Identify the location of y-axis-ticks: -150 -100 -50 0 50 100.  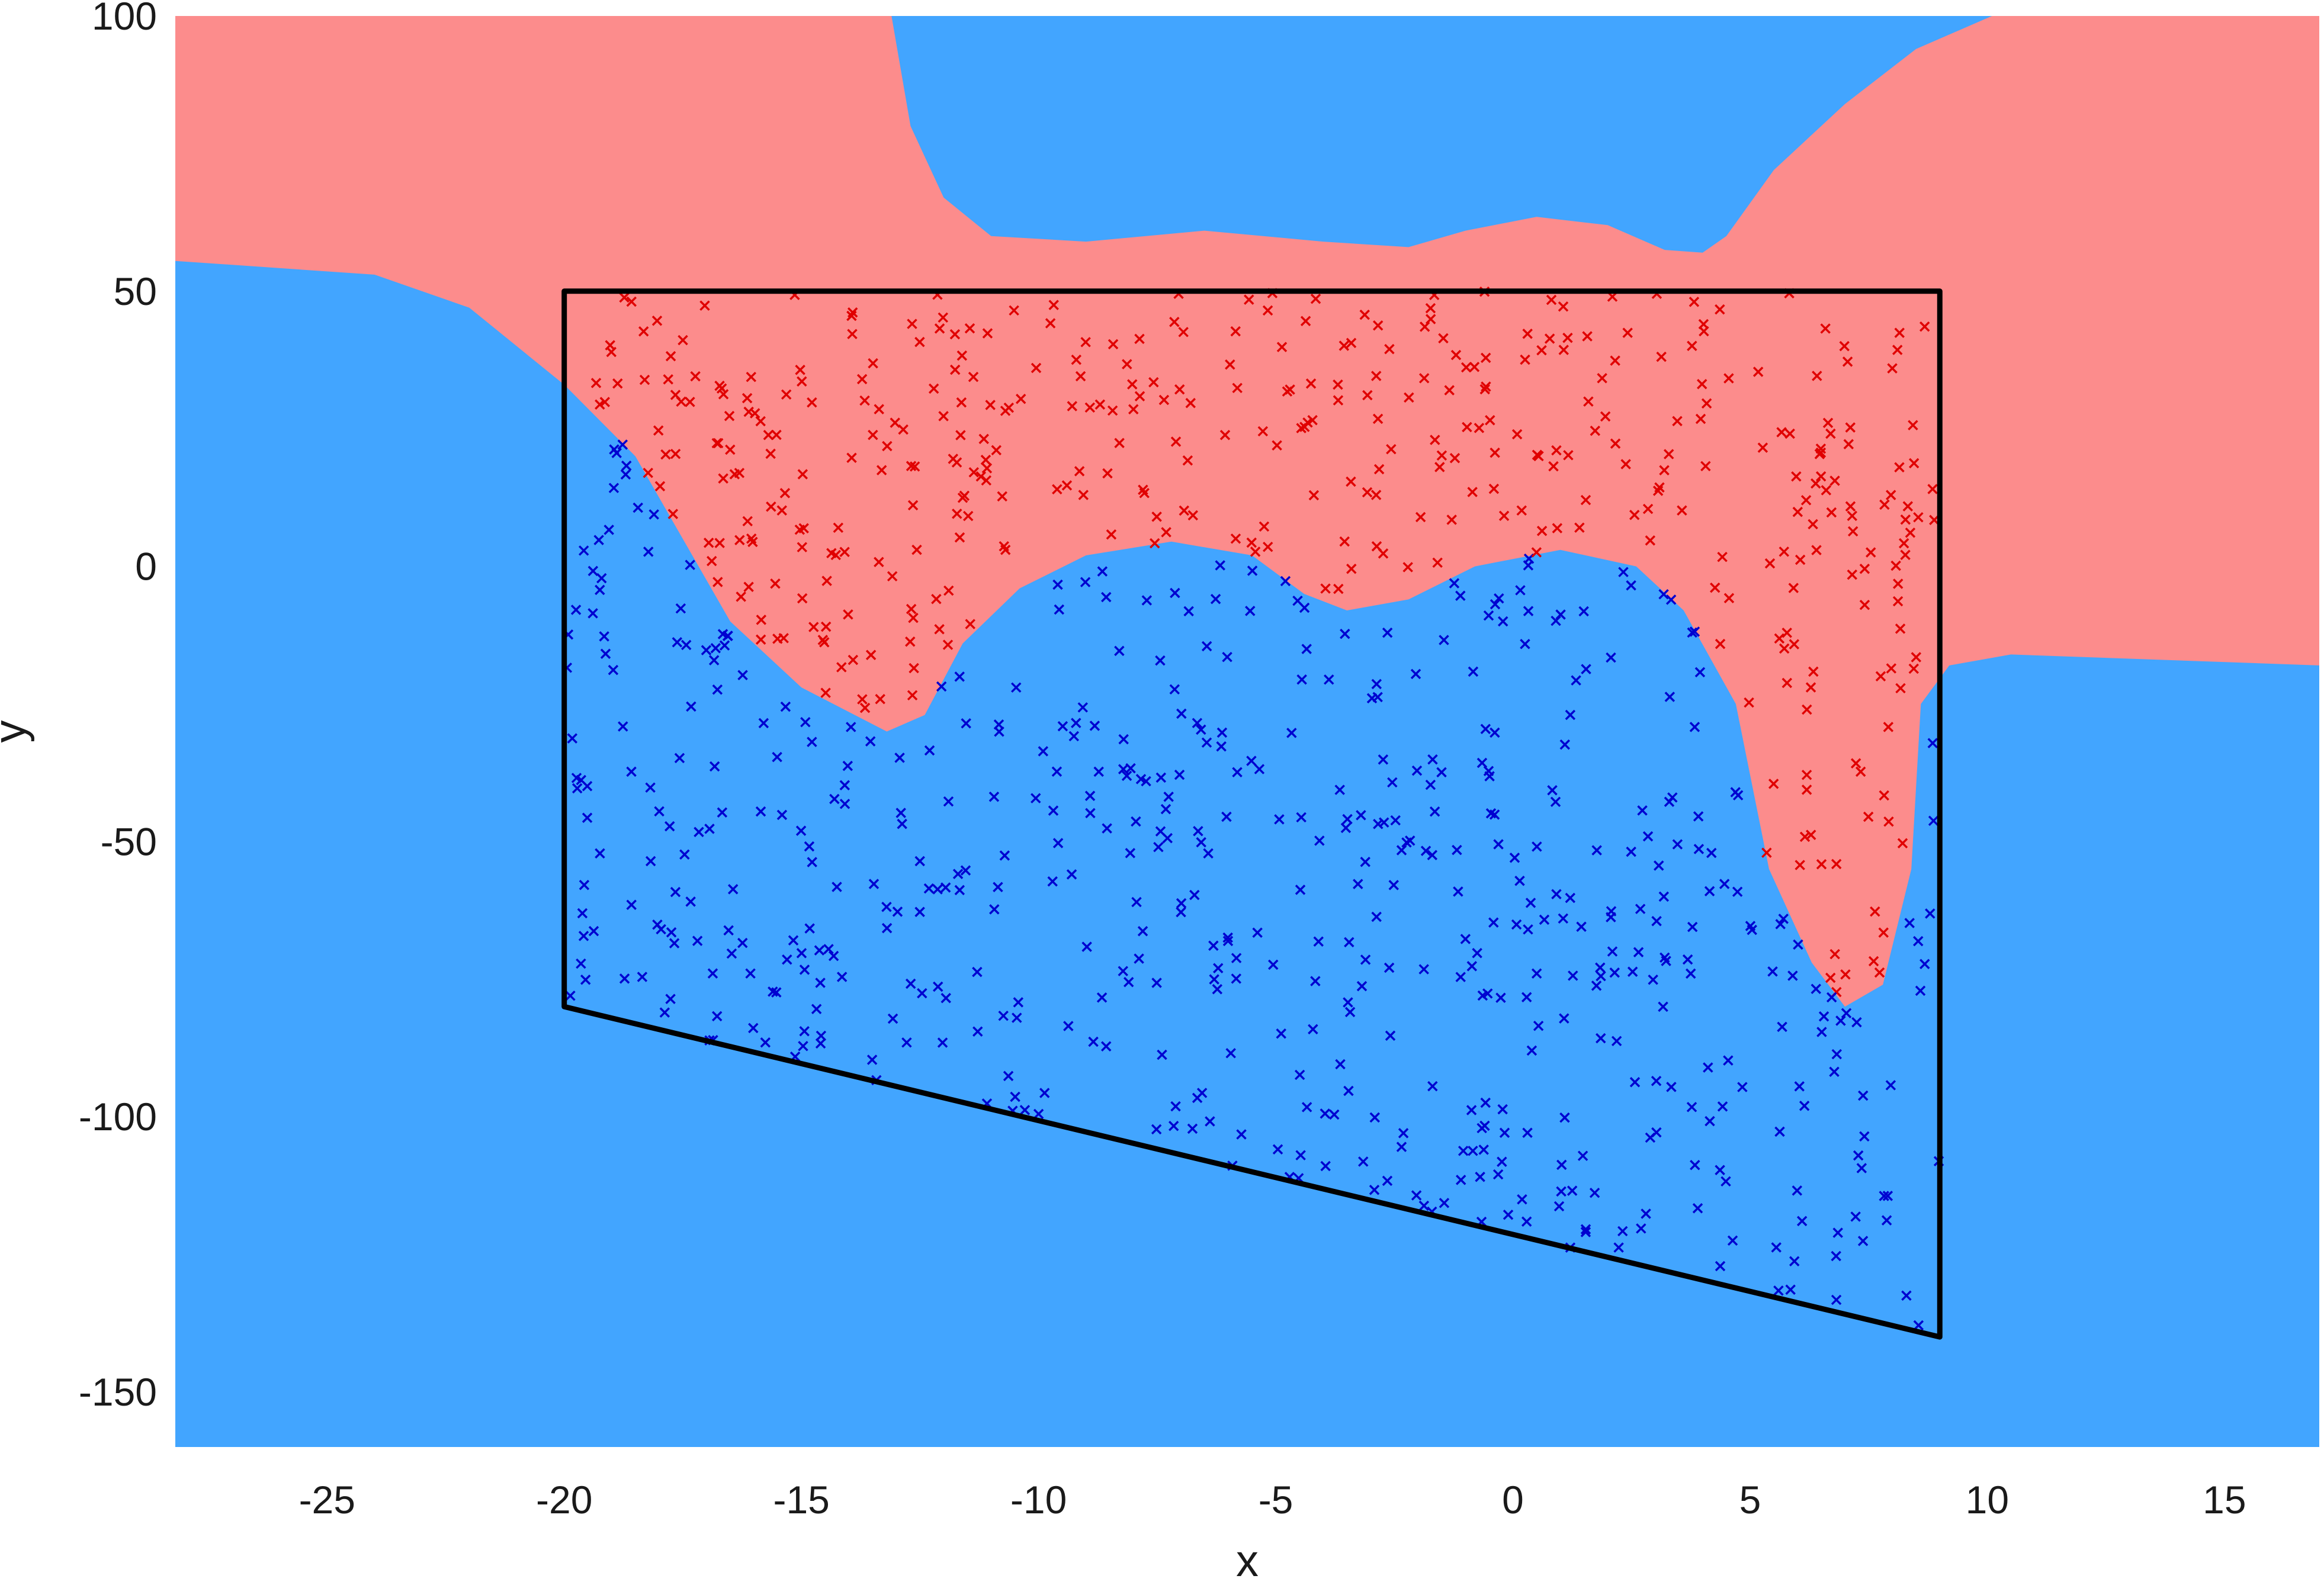
(118, 707).